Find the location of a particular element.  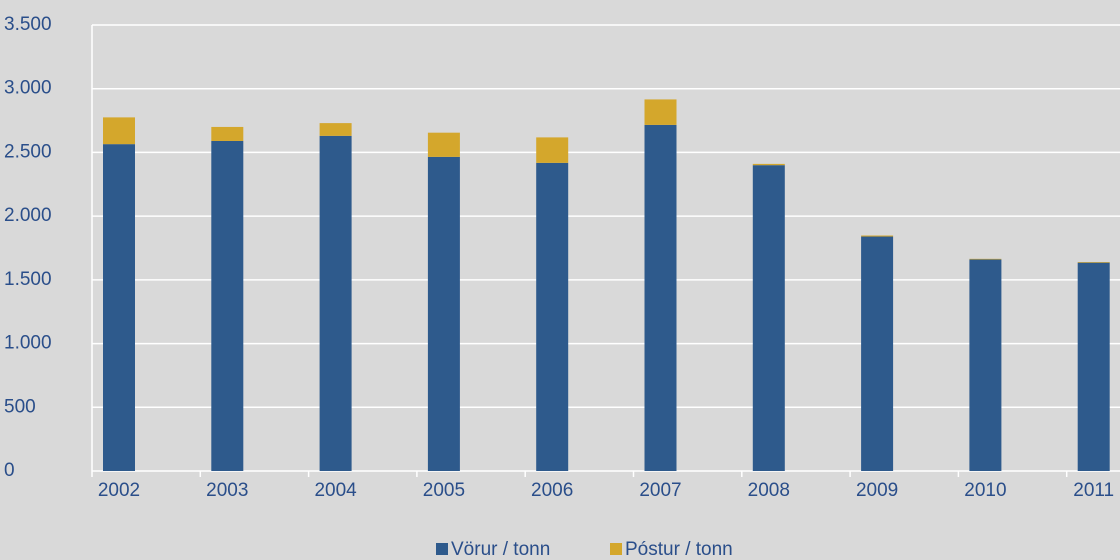

y-tick-label: 1.500 is located at coordinates (28, 279).